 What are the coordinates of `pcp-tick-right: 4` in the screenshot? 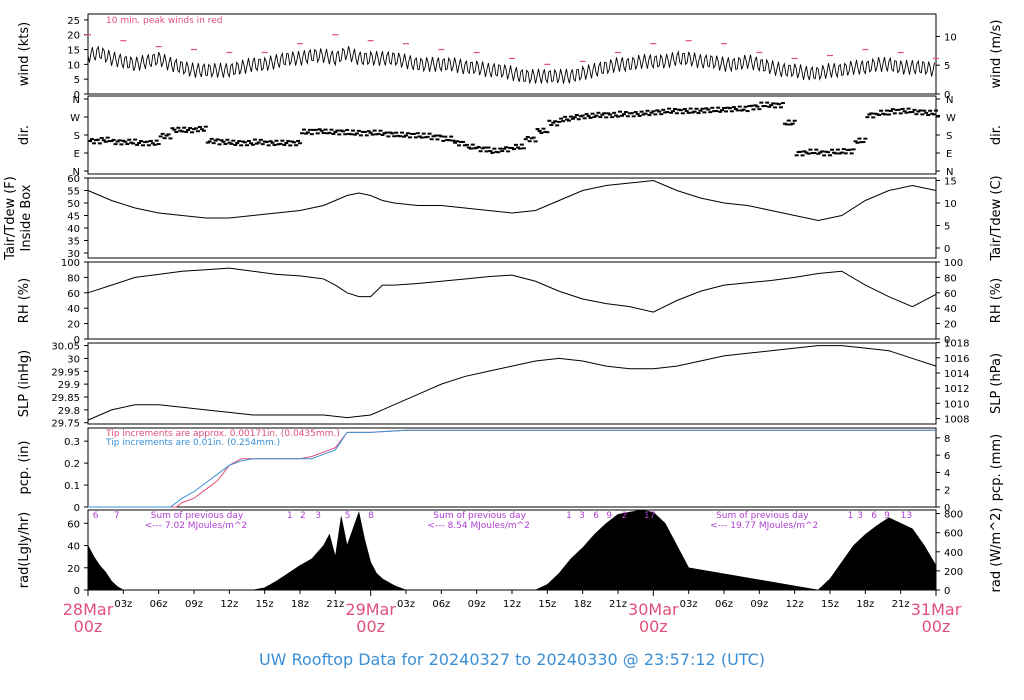 It's located at (947, 473).